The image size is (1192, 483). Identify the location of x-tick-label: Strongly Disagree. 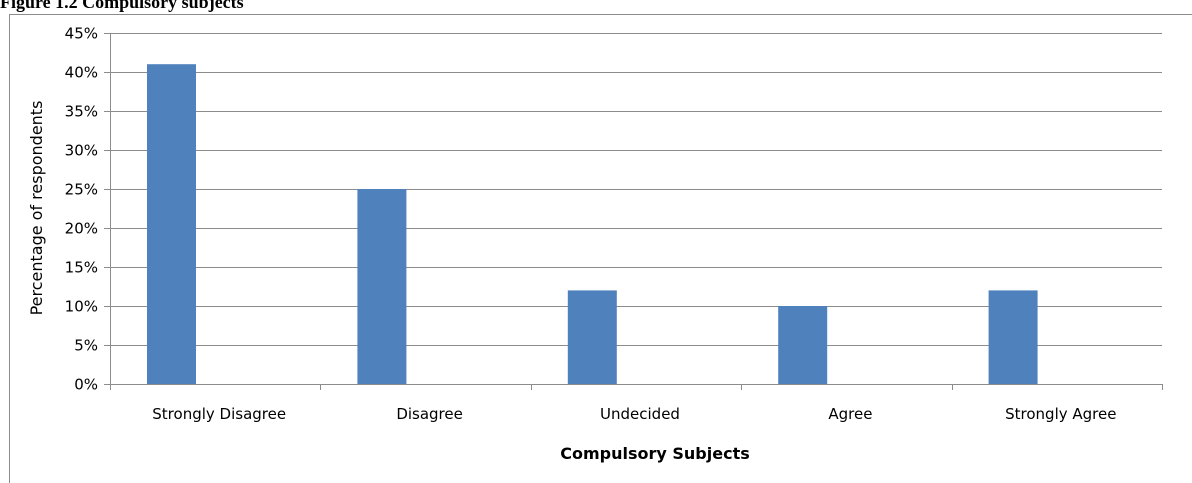
(219, 414).